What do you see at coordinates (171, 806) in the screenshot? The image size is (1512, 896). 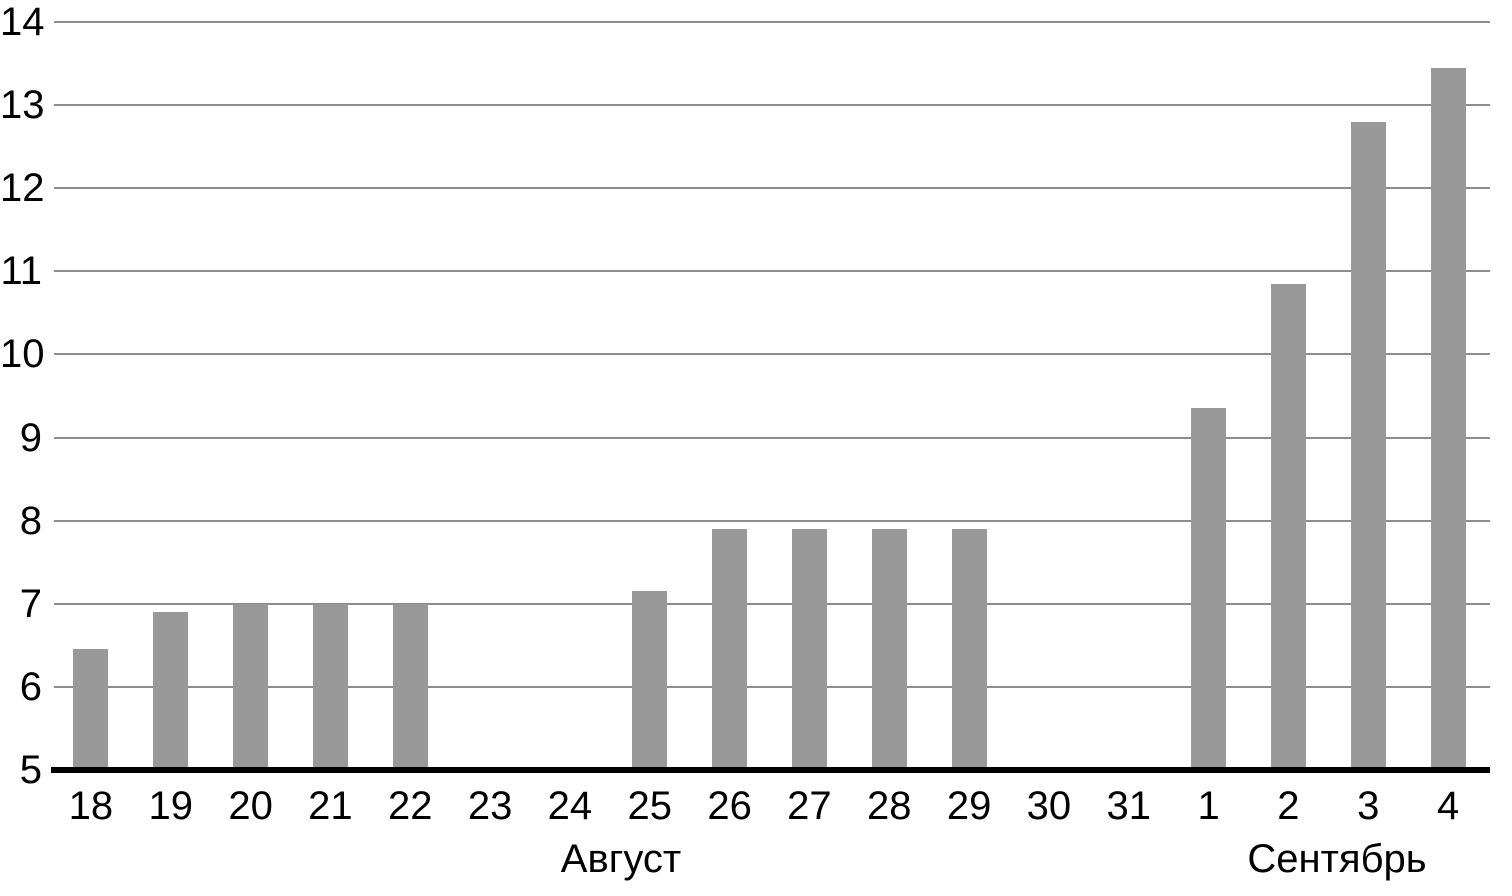 I see `x-tick-label: 19` at bounding box center [171, 806].